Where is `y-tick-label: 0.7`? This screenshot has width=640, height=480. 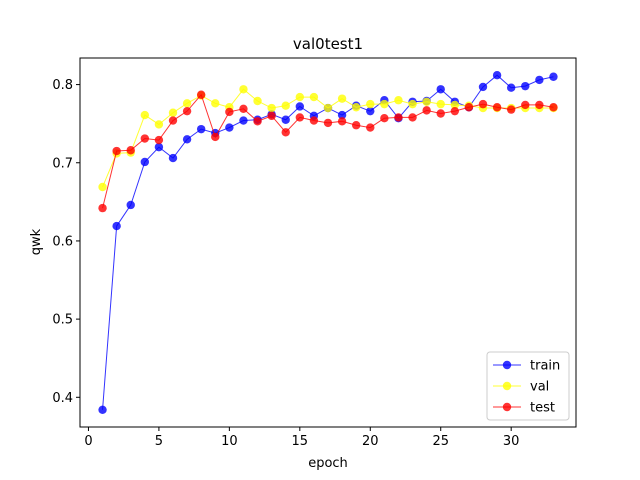 y-tick-label: 0.7 is located at coordinates (62, 163).